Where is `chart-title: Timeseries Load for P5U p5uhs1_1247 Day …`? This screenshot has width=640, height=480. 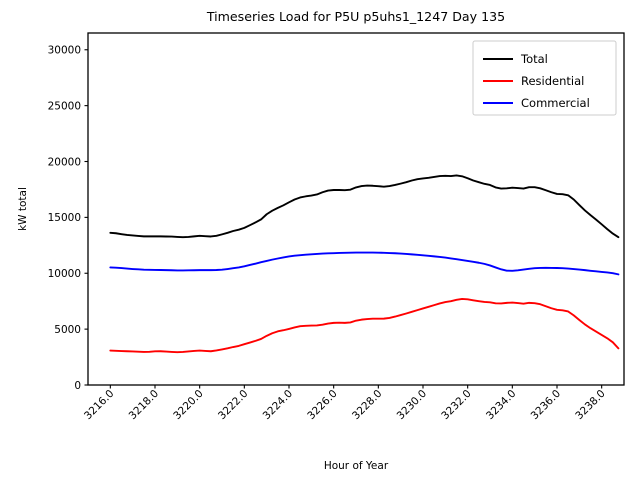 chart-title: Timeseries Load for P5U p5uhs1_1247 Day … is located at coordinates (355, 16).